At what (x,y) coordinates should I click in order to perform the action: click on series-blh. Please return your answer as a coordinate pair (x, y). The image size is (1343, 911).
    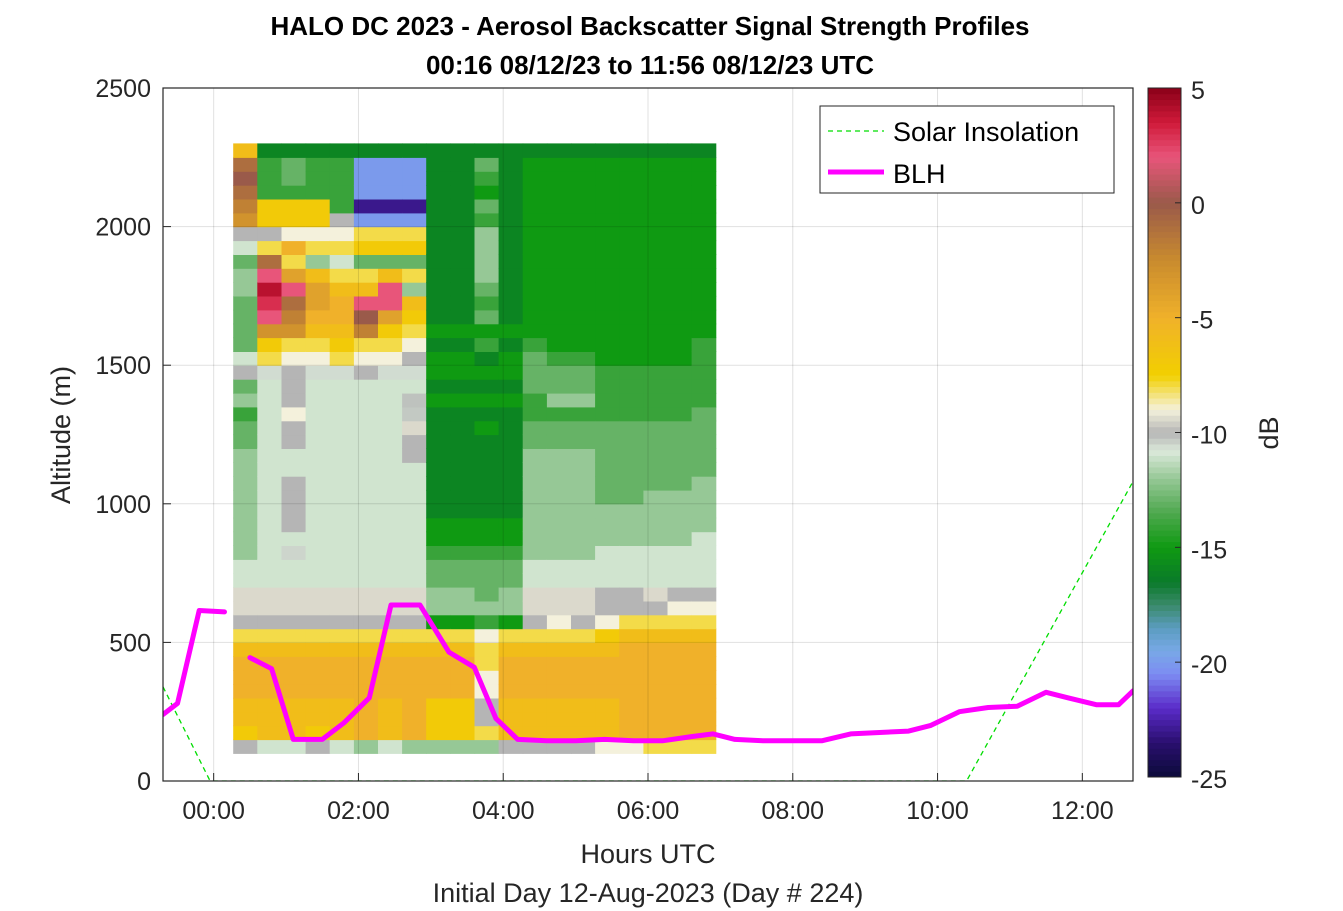
    Looking at the image, I should click on (195, 662).